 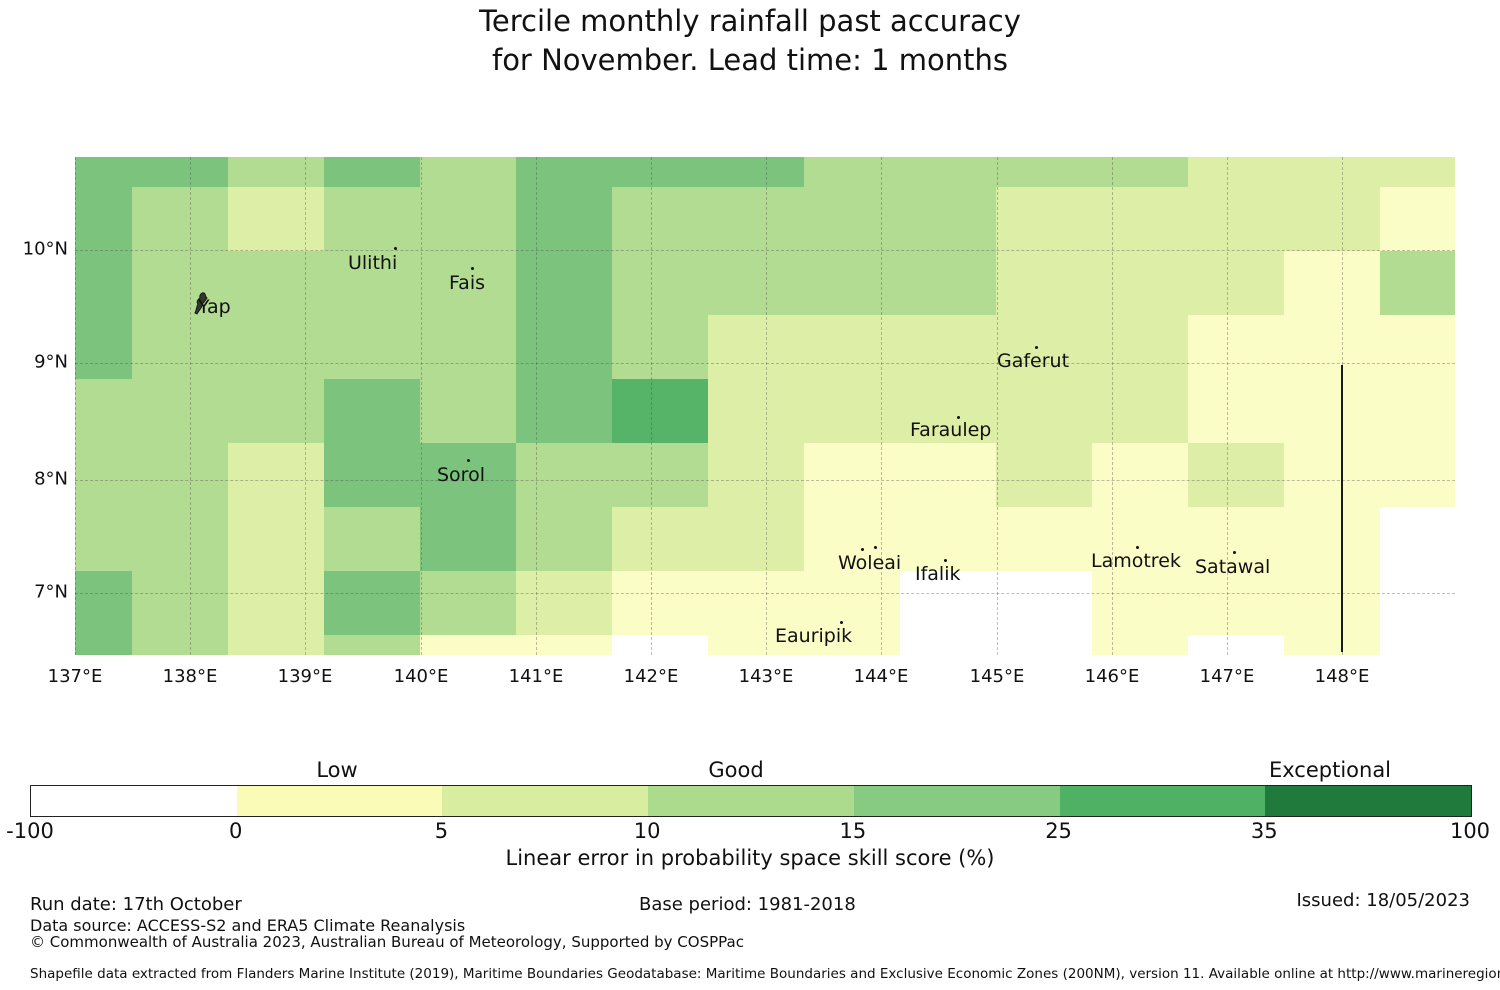 What do you see at coordinates (870, 563) in the screenshot?
I see `island-label: Woleai` at bounding box center [870, 563].